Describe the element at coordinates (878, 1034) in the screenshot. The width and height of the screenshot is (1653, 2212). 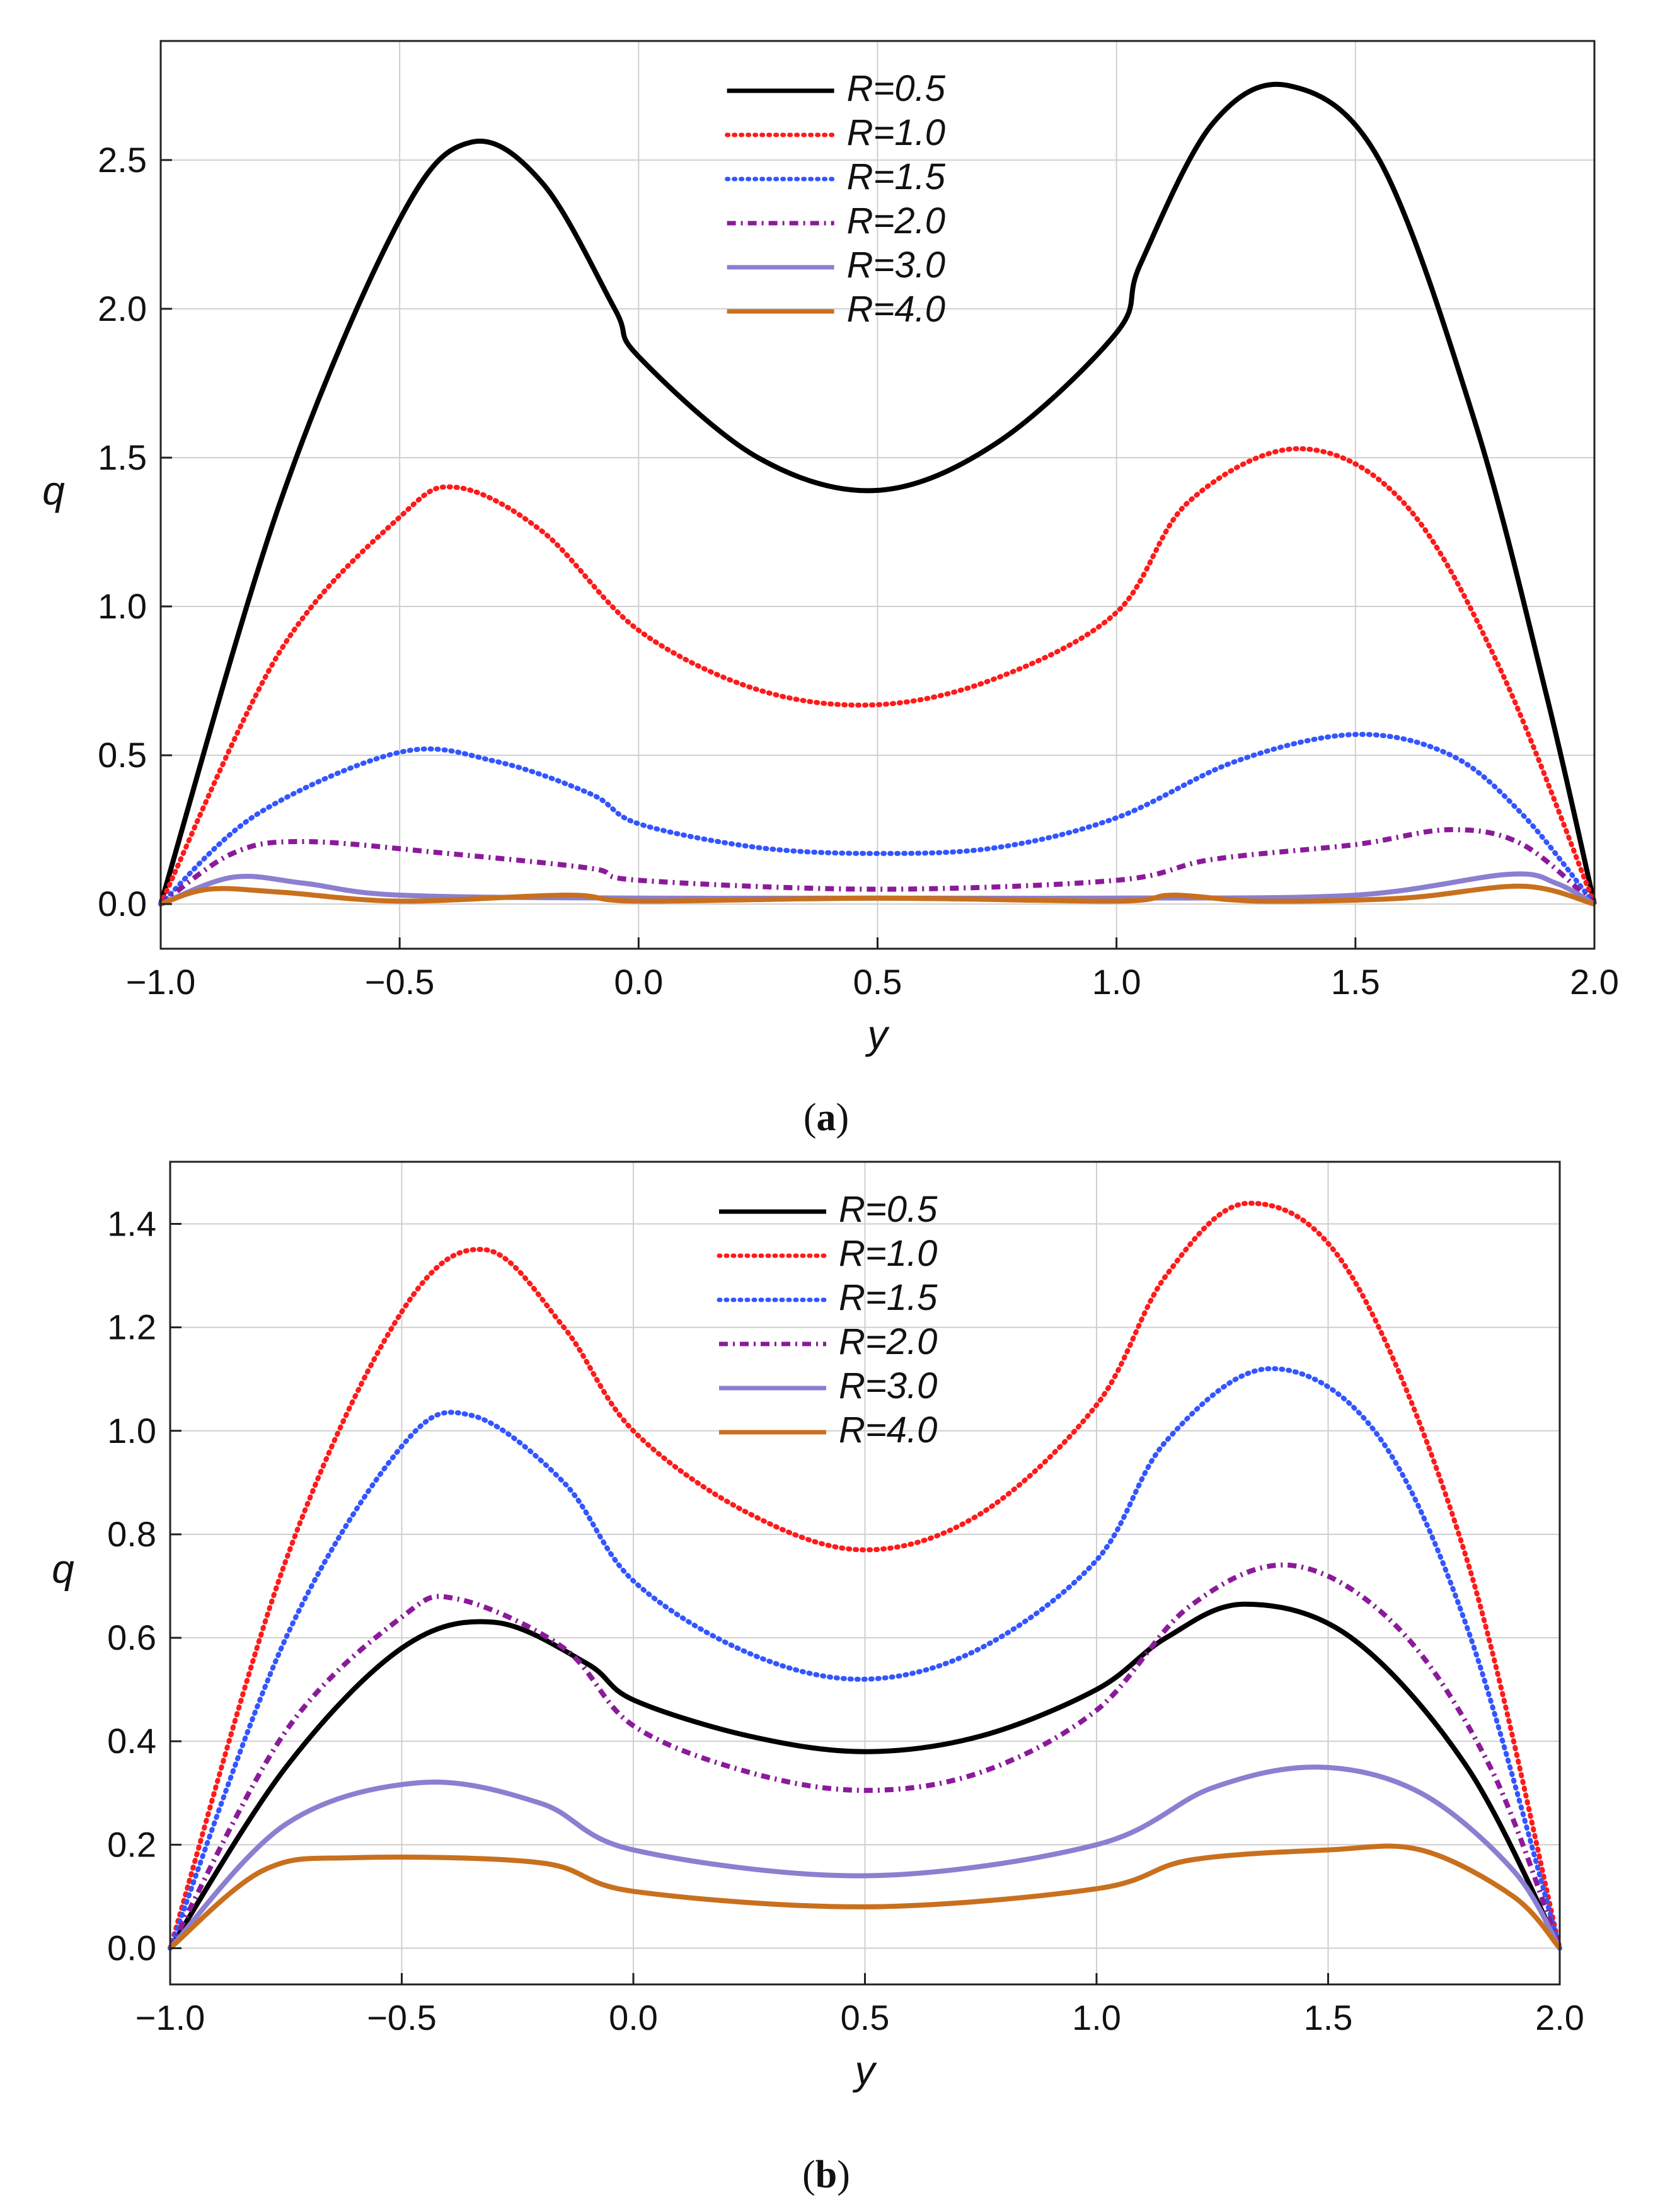
I see `x-axis-label-a: y` at that location.